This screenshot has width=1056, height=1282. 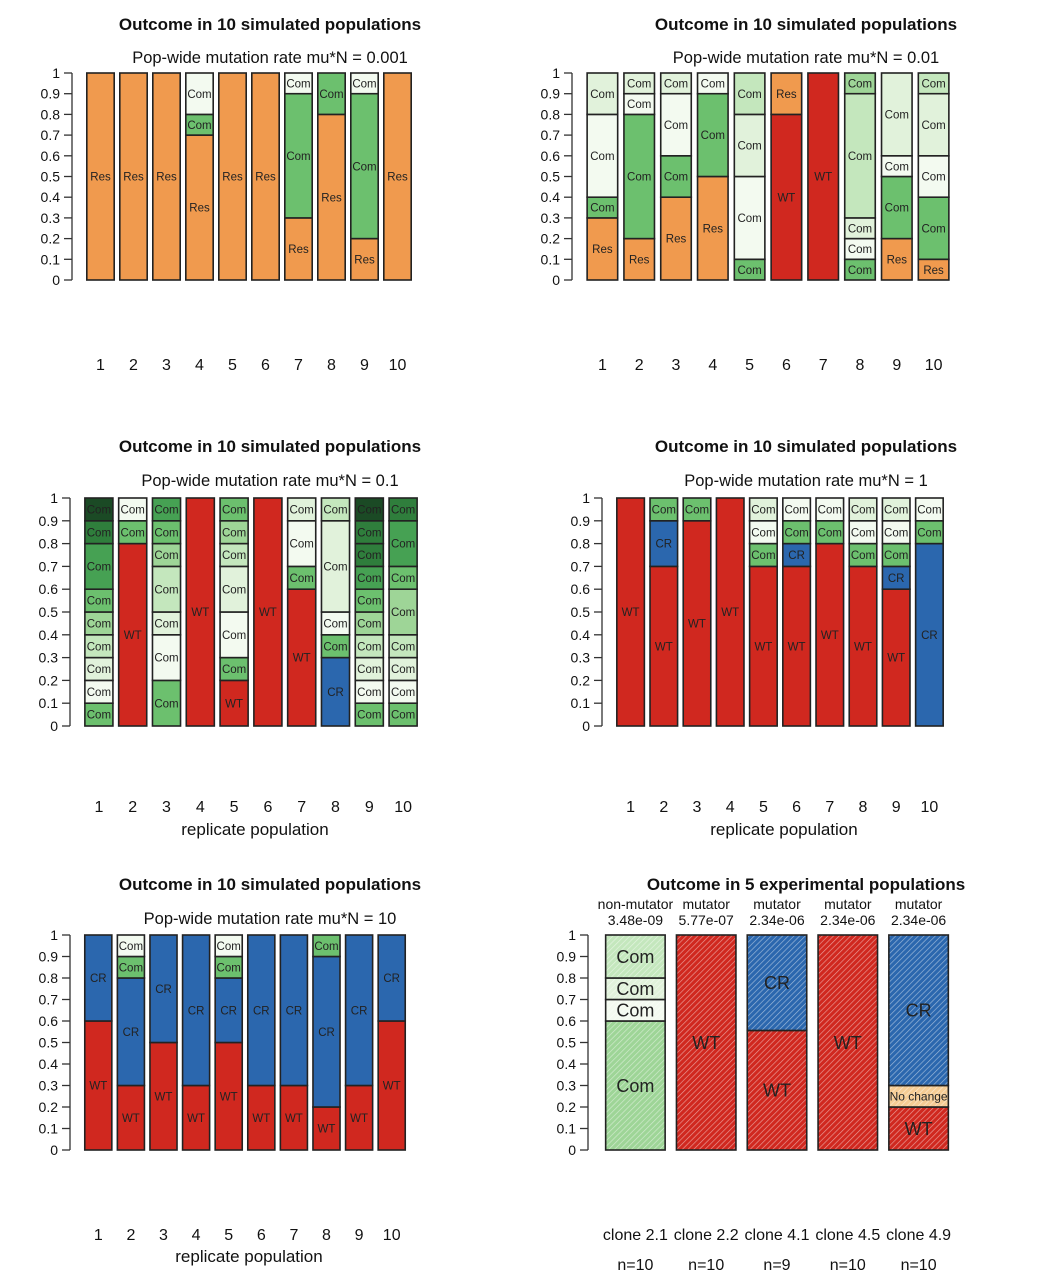 What do you see at coordinates (49, 566) in the screenshot?
I see `y-tick-label: 0.7` at bounding box center [49, 566].